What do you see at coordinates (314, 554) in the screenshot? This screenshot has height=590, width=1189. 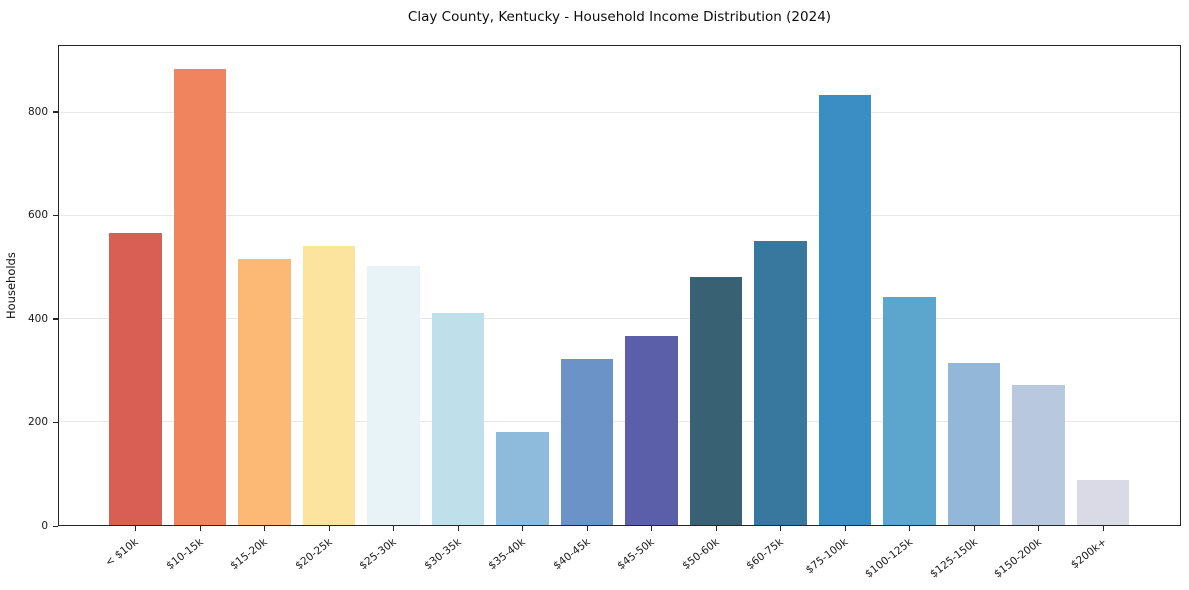 I see `x-tick-label: $20-25k` at bounding box center [314, 554].